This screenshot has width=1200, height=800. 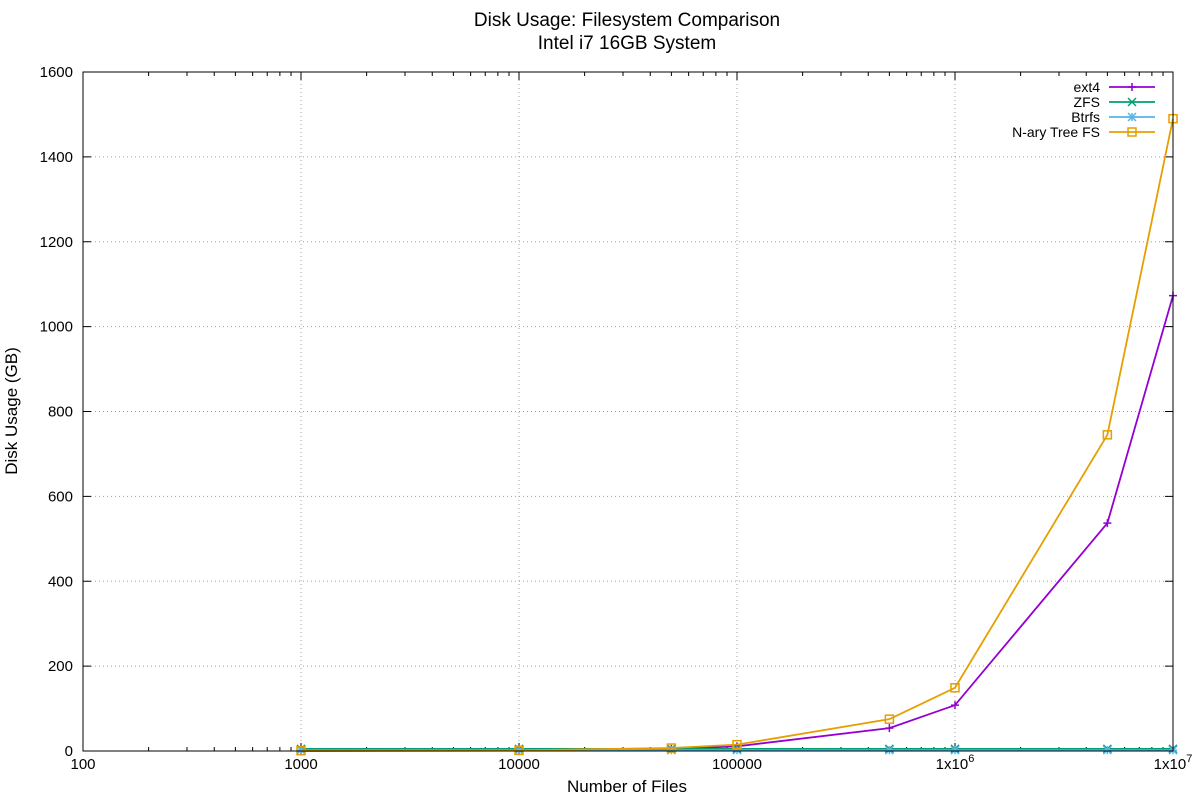 I want to click on y-tick-label: 600, so click(x=60, y=496).